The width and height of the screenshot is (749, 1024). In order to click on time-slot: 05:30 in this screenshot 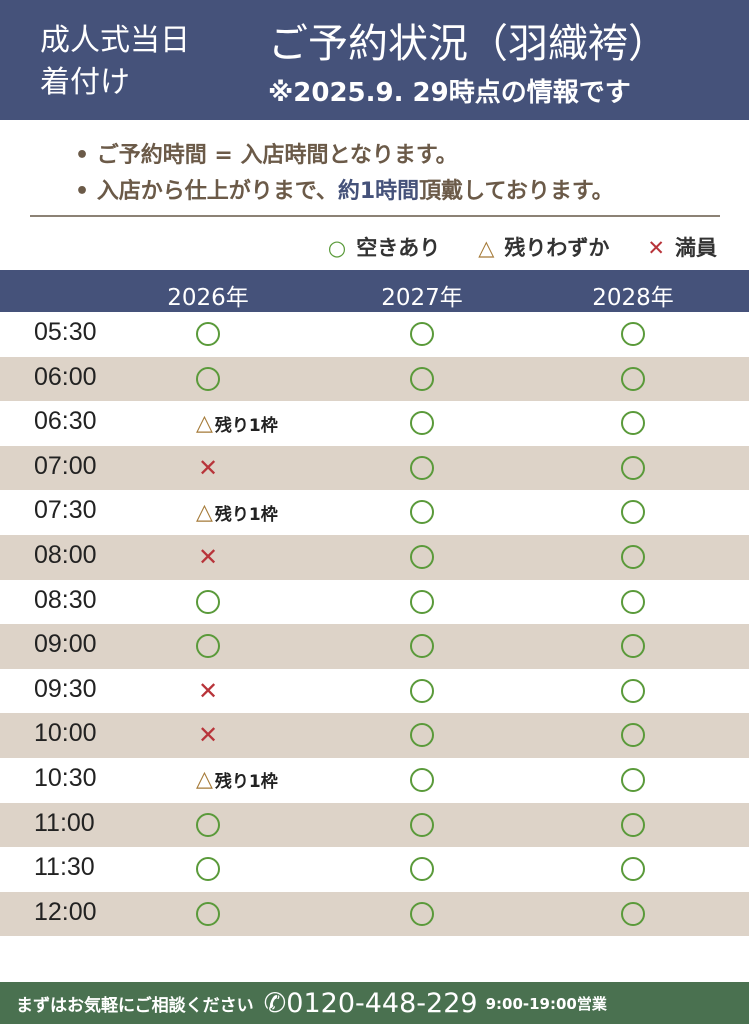, I will do `click(65, 332)`.